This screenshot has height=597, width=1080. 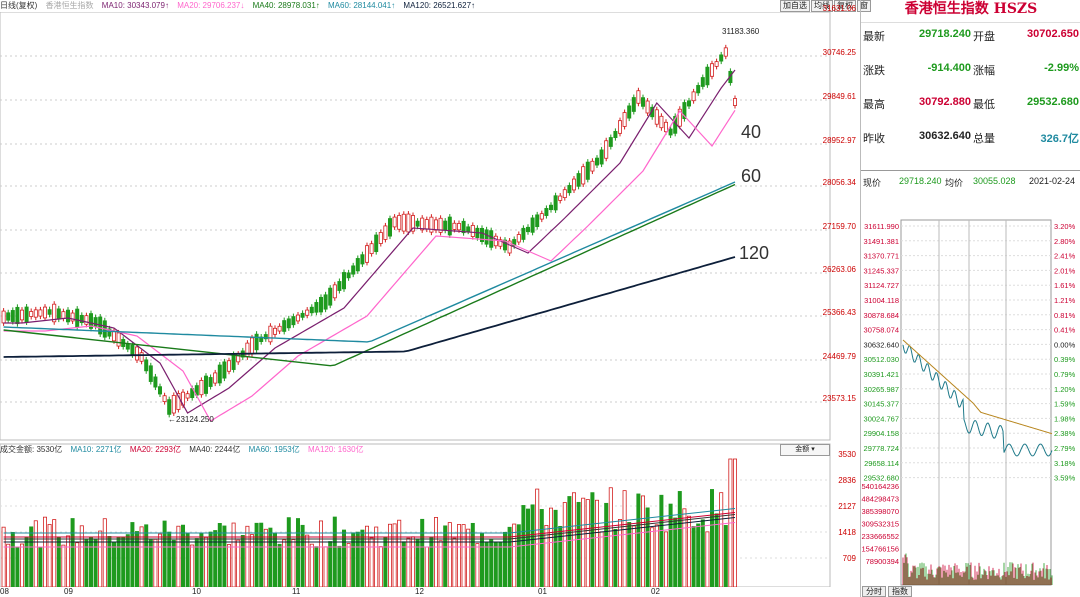 What do you see at coordinates (369, 535) in the screenshot?
I see `vol-ma120-line` at bounding box center [369, 535].